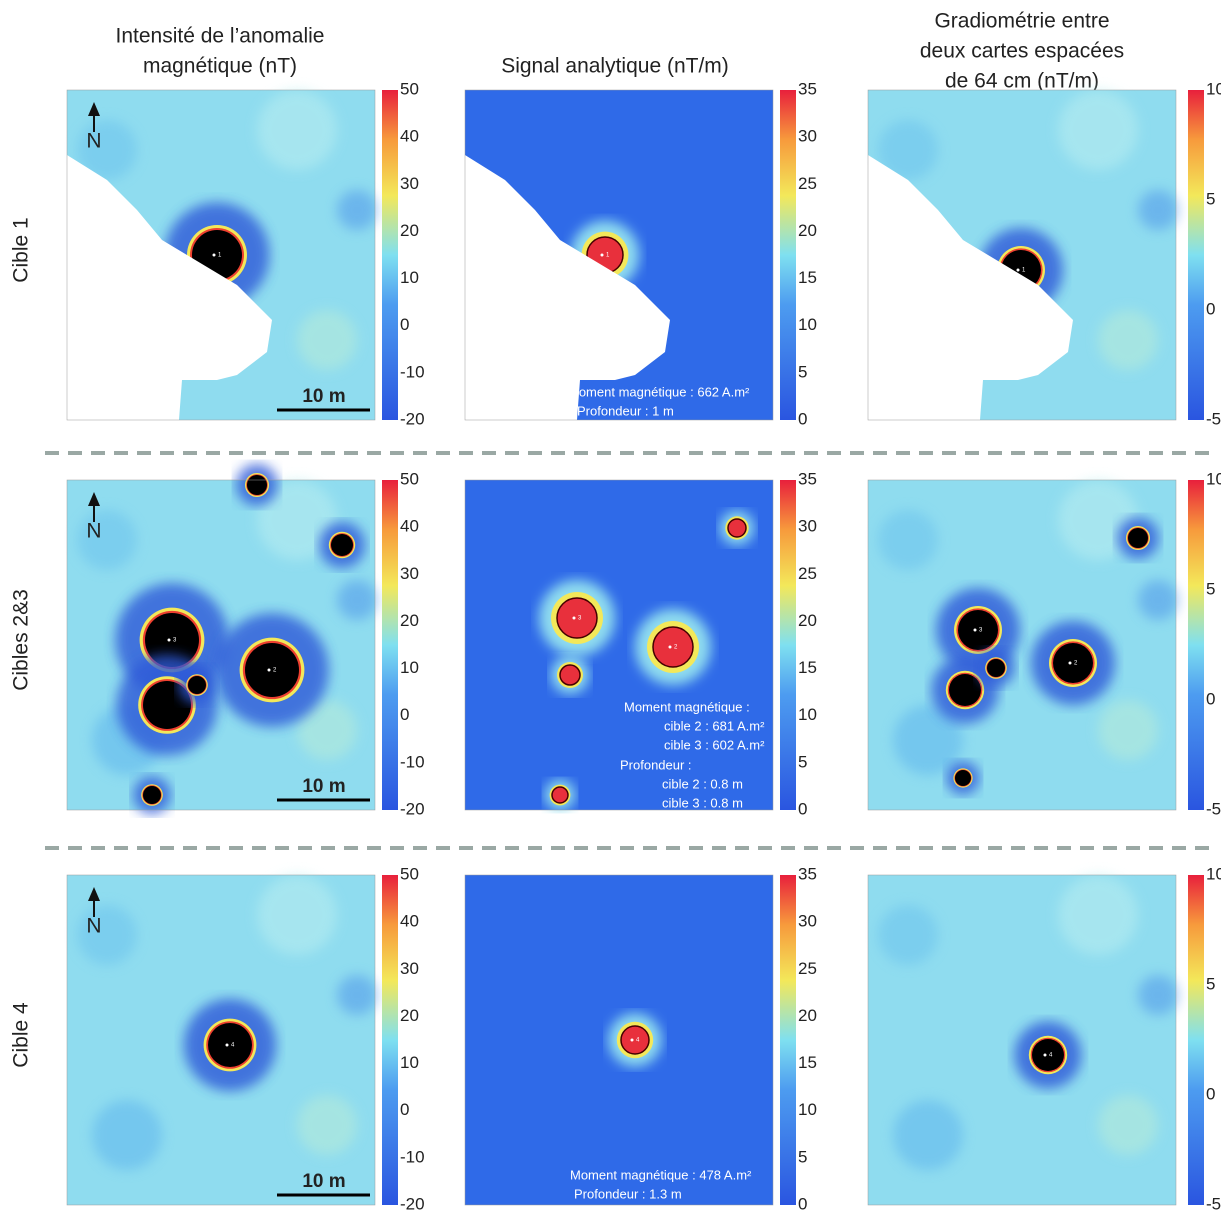 The image size is (1221, 1218). What do you see at coordinates (220, 36) in the screenshot?
I see `column-title: Intensité de l’anomalie` at bounding box center [220, 36].